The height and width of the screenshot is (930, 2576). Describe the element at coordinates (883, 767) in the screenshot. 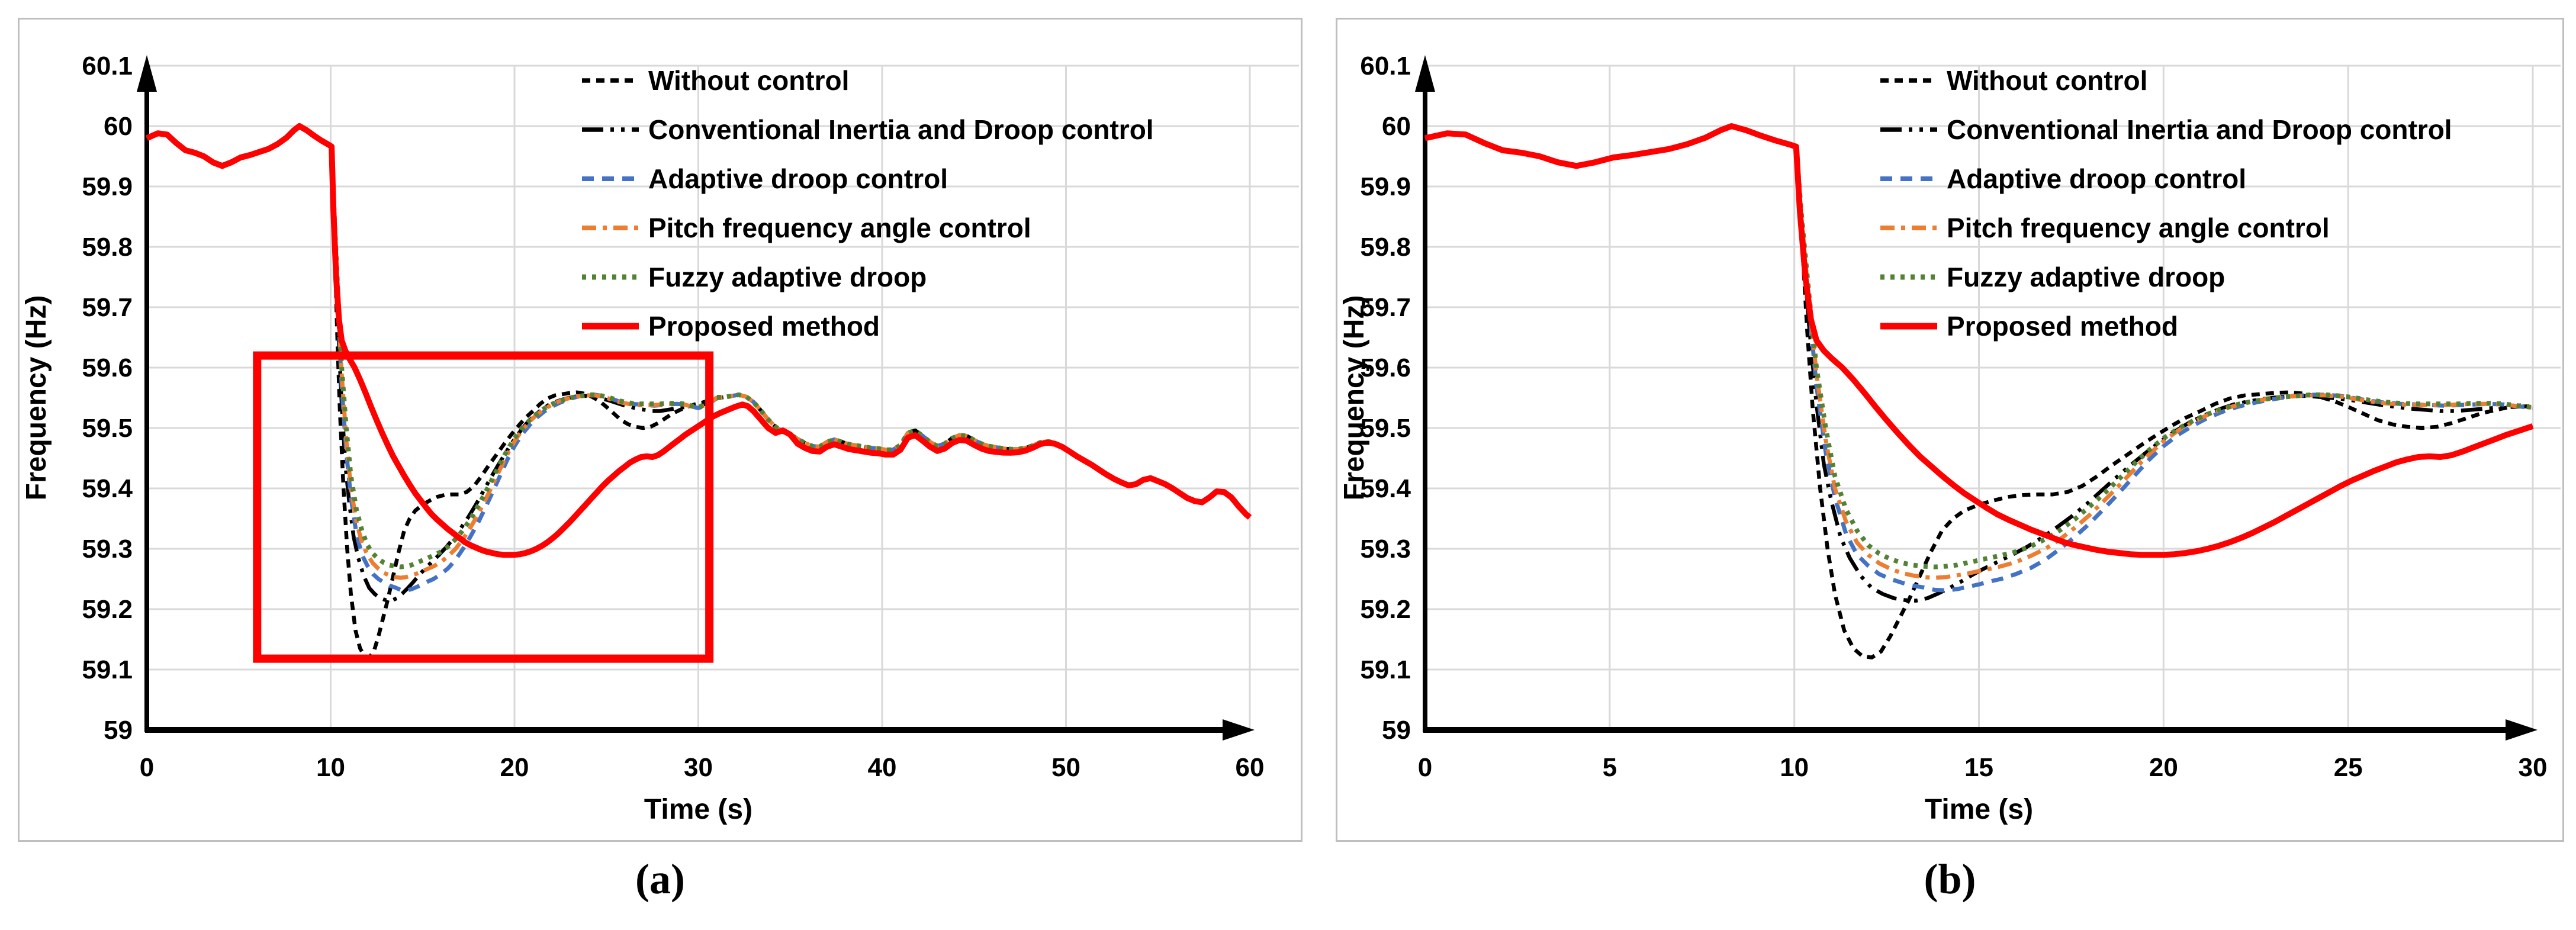

I see `x-tick-label: 40` at that location.